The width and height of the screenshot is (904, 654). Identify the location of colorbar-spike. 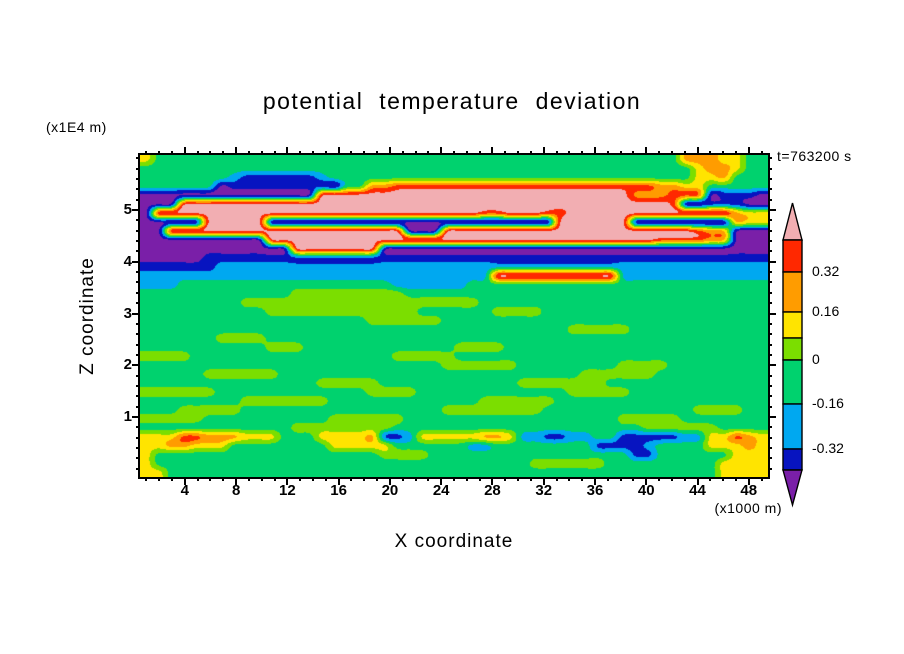
(792, 488).